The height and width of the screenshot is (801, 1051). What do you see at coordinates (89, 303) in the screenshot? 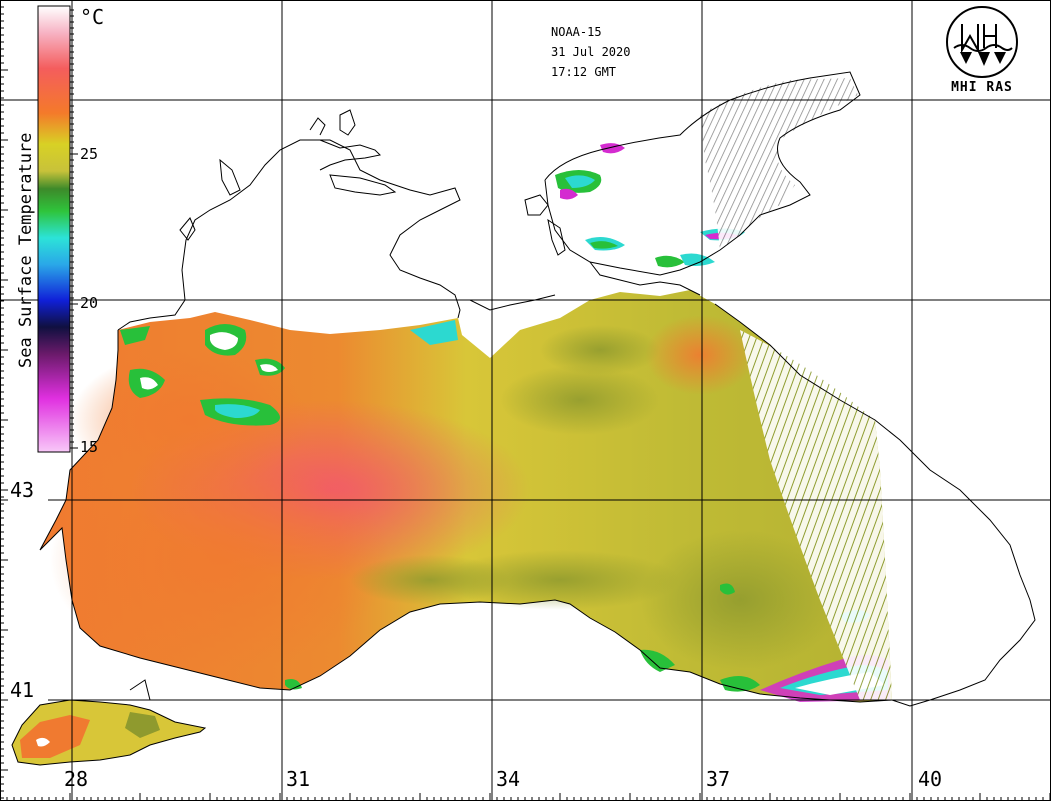
I see `colorbar-tick-20: 20` at bounding box center [89, 303].